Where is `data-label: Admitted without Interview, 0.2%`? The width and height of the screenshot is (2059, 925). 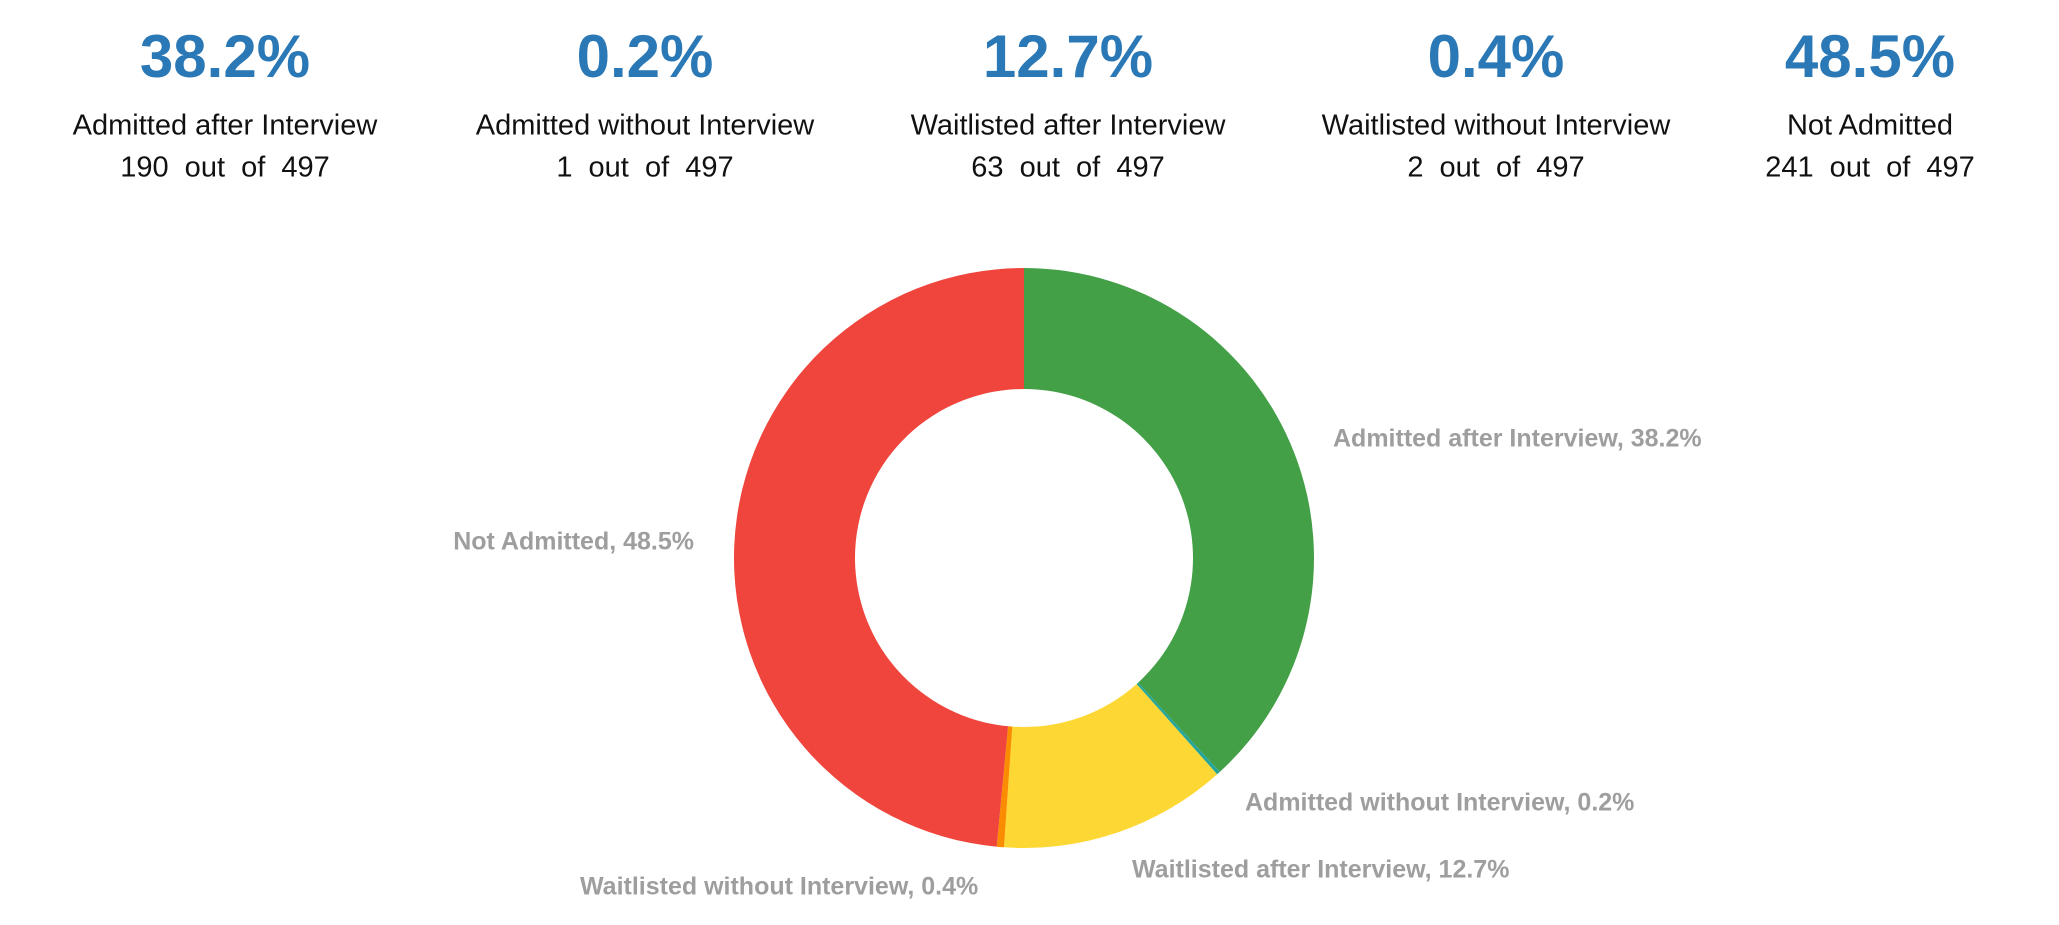
data-label: Admitted without Interview, 0.2% is located at coordinates (1439, 803).